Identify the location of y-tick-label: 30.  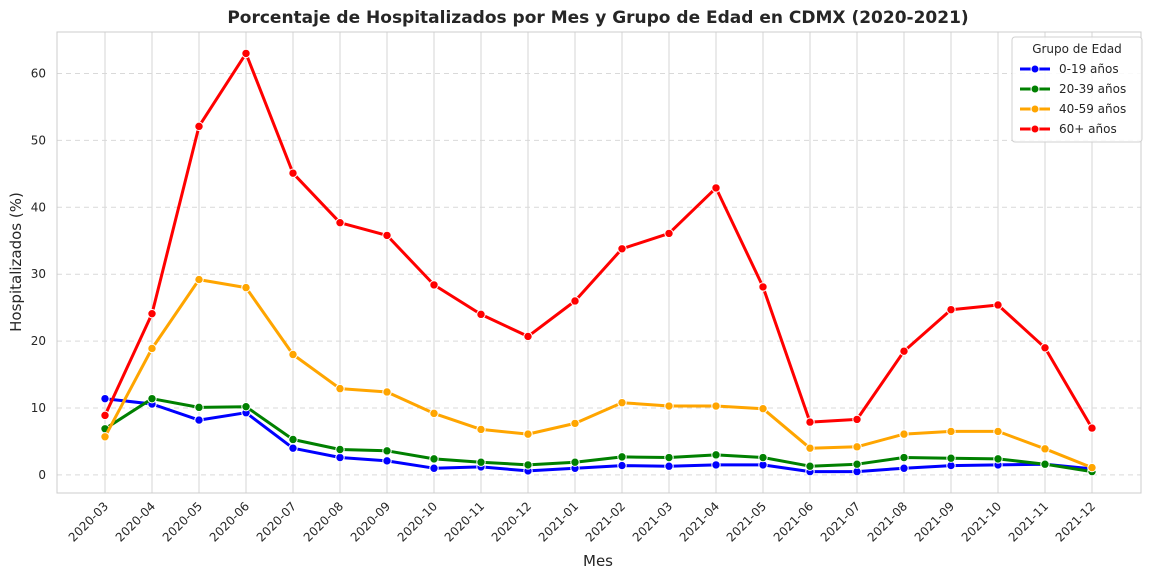
(38, 274).